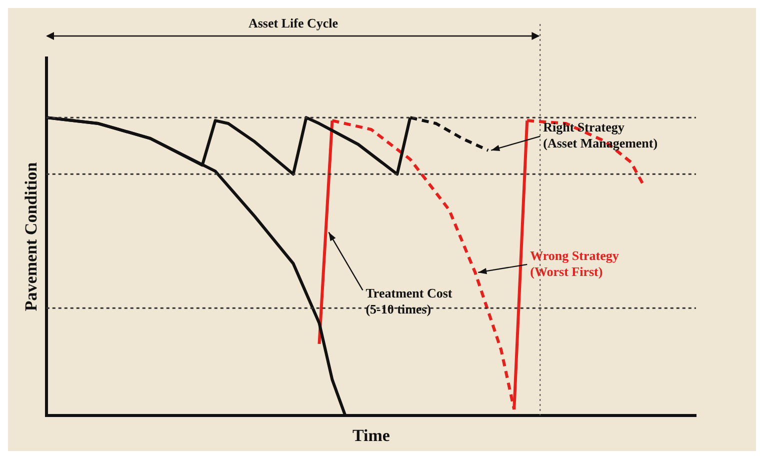  I want to click on annotation: Treatment Cost (5-10 times), so click(409, 301).